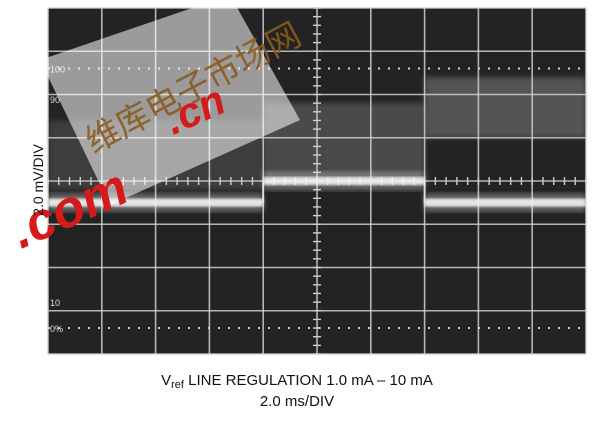 The height and width of the screenshot is (423, 594). What do you see at coordinates (297, 401) in the screenshot?
I see `caption-line-2: 2.0 ms/DIV` at bounding box center [297, 401].